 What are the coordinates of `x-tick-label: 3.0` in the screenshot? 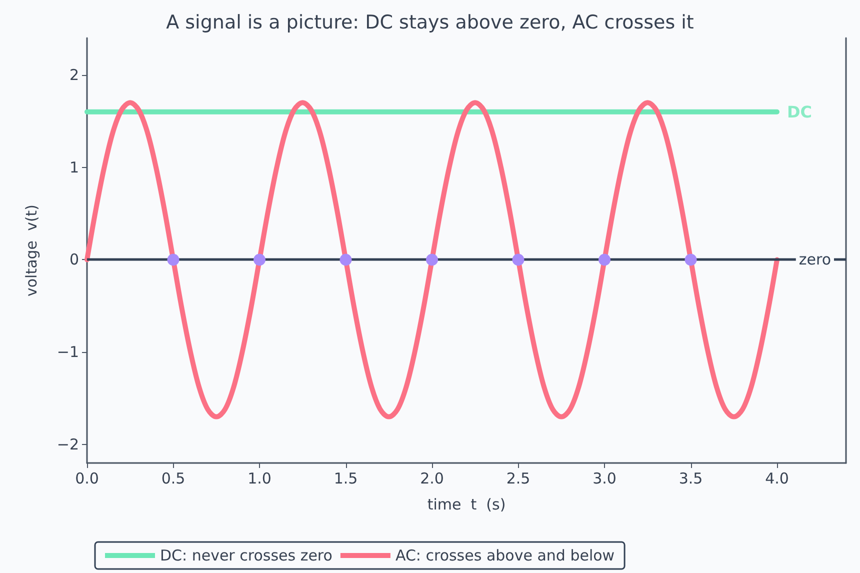 It's located at (604, 479).